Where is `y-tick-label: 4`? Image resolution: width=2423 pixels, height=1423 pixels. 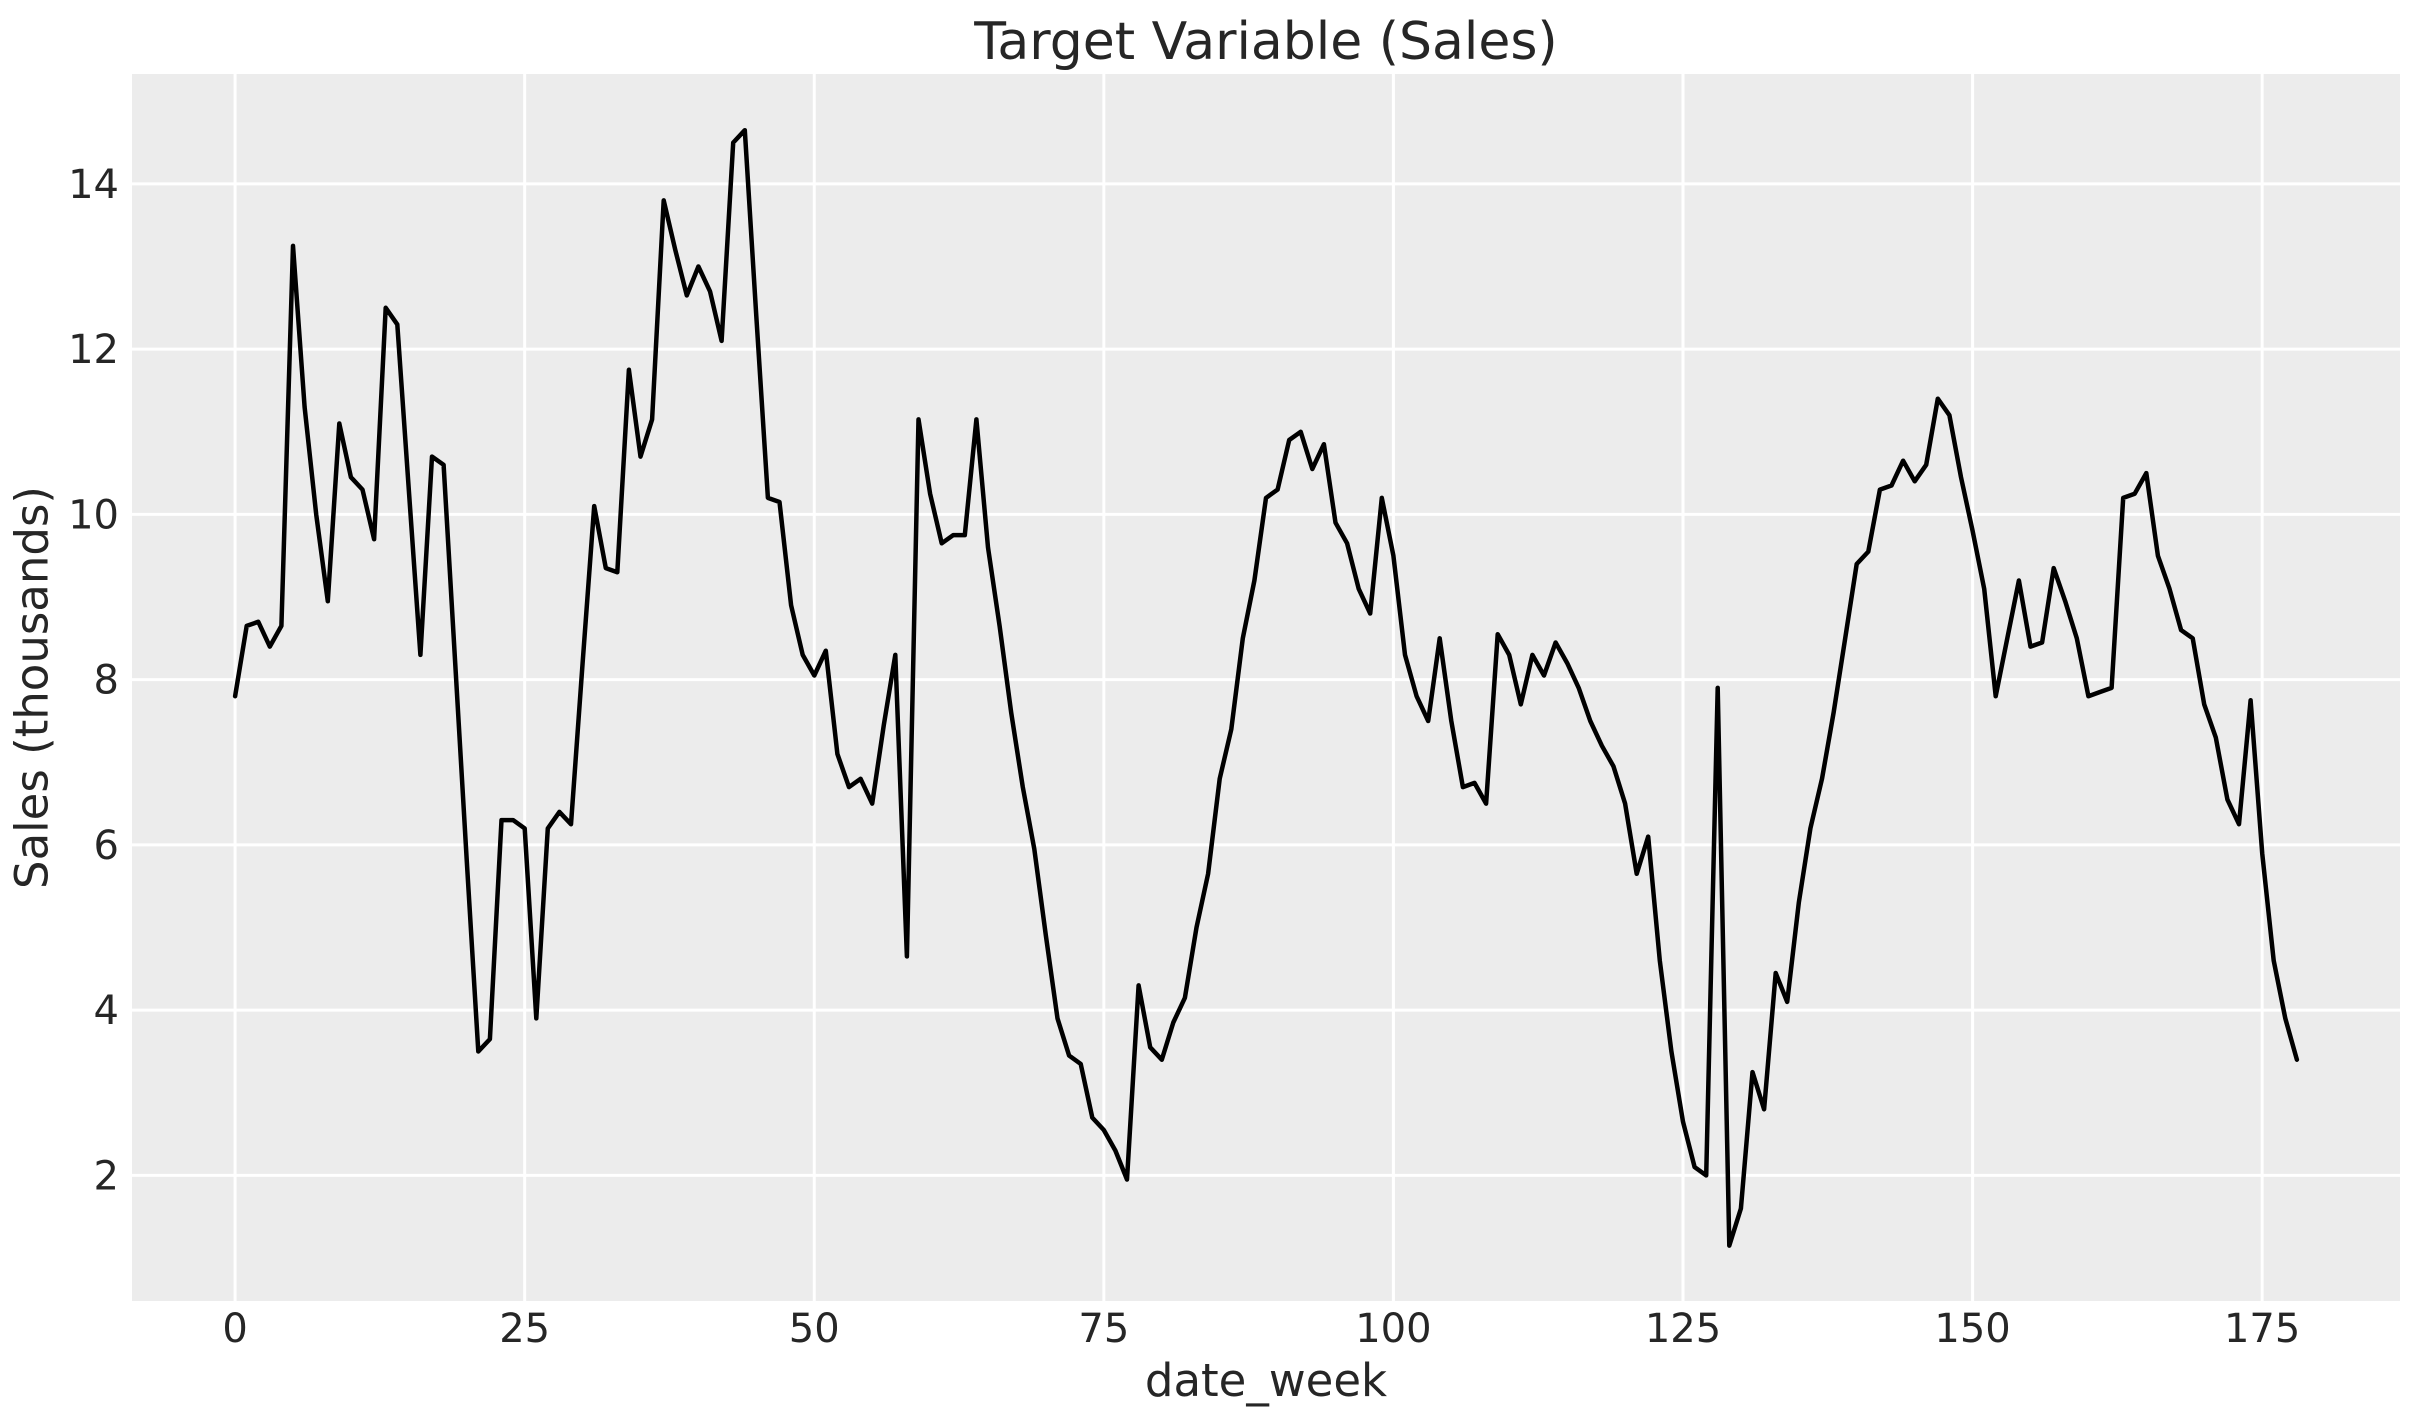 y-tick-label: 4 is located at coordinates (106, 1011).